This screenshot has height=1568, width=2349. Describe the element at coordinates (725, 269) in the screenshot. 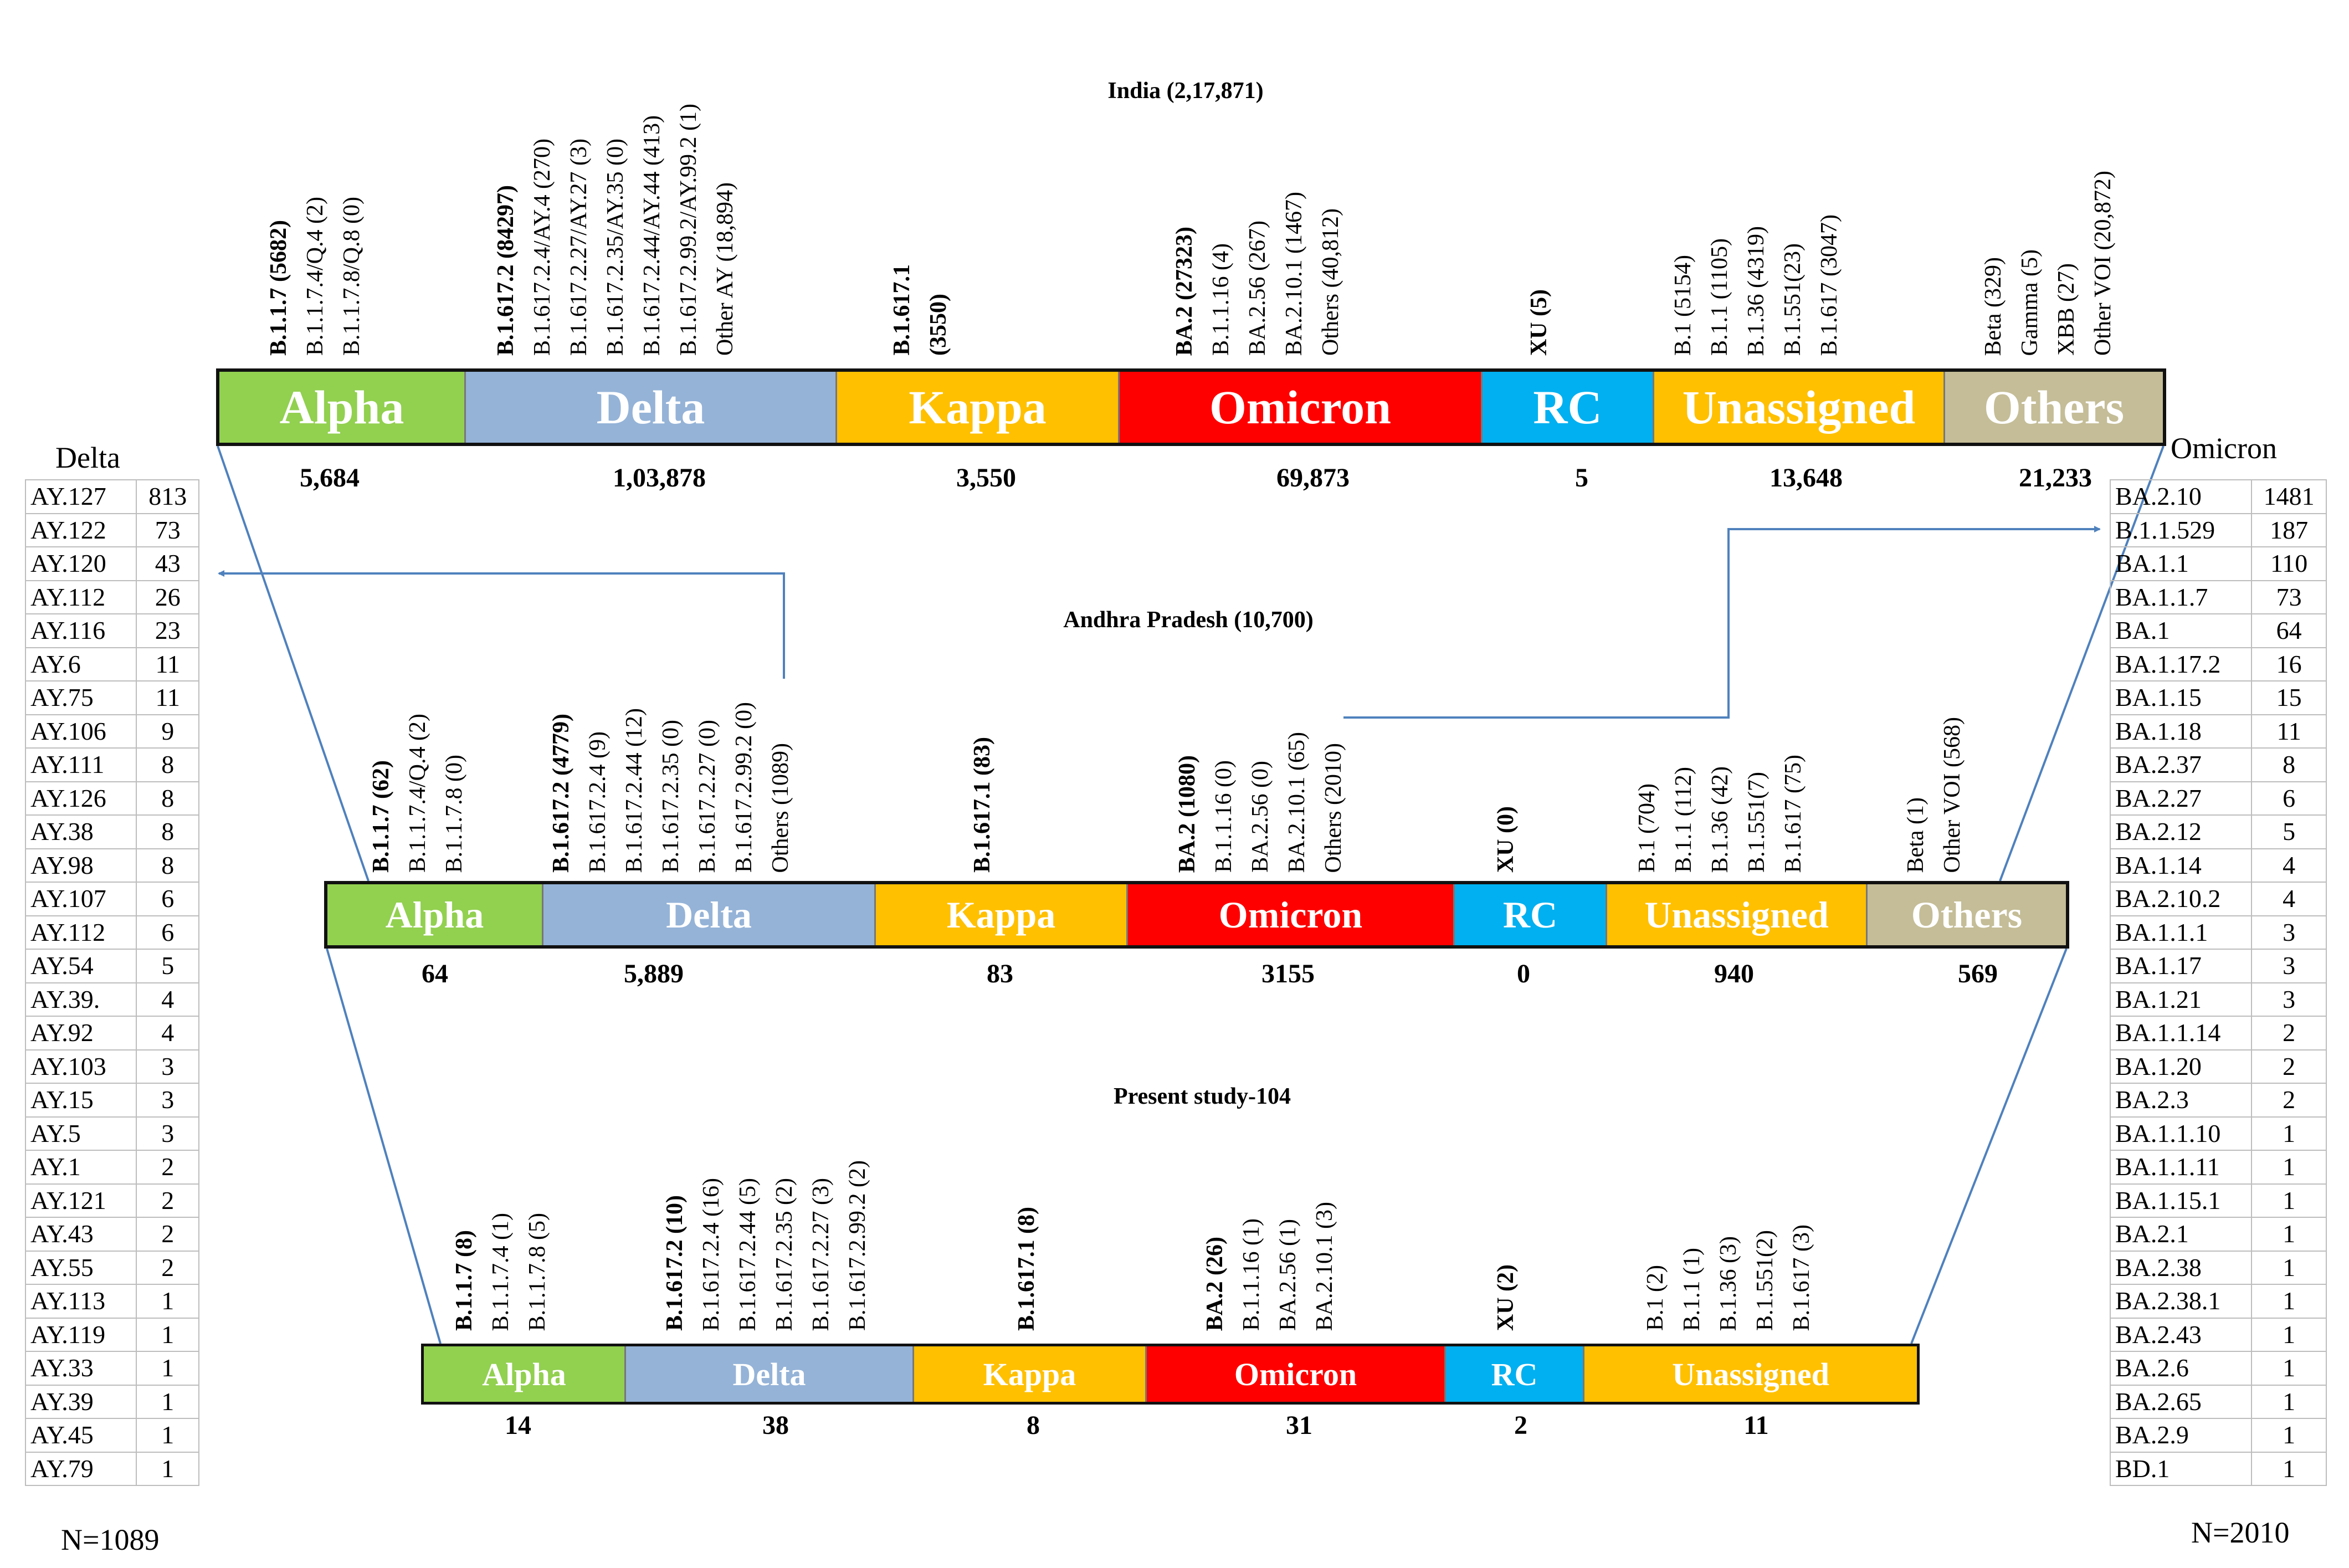

I see `sub-lineage-label: Other AY (18,894)` at that location.